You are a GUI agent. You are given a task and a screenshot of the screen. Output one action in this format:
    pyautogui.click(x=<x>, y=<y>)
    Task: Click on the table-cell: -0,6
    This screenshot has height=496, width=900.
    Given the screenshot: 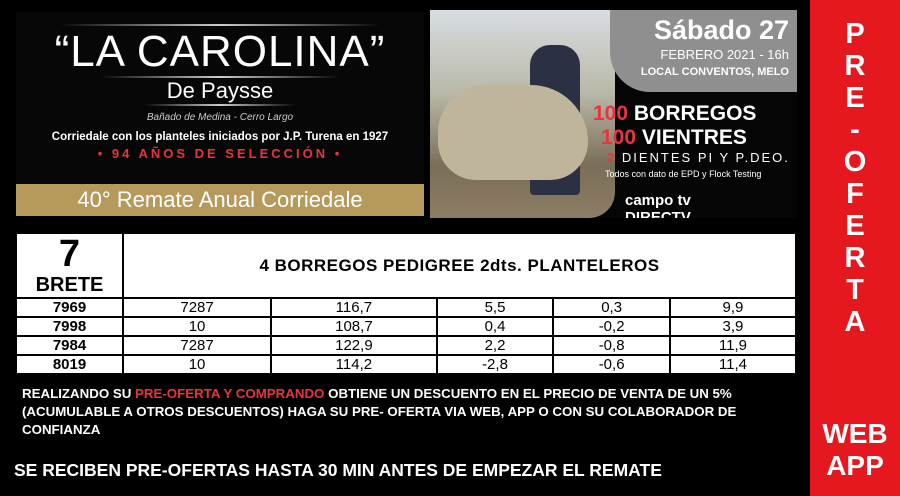 What is the action you would take?
    pyautogui.click(x=611, y=364)
    